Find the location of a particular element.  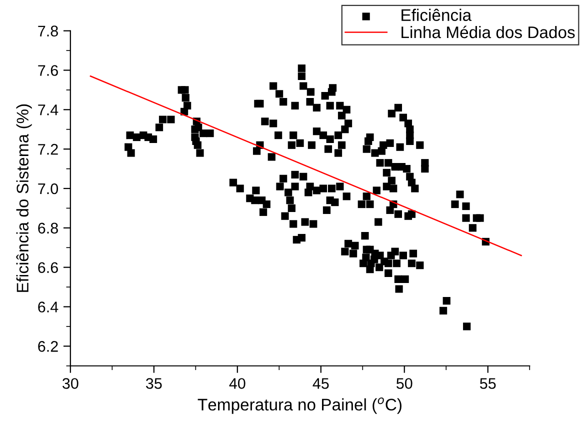

legend-label: Eficiência is located at coordinates (437, 15).